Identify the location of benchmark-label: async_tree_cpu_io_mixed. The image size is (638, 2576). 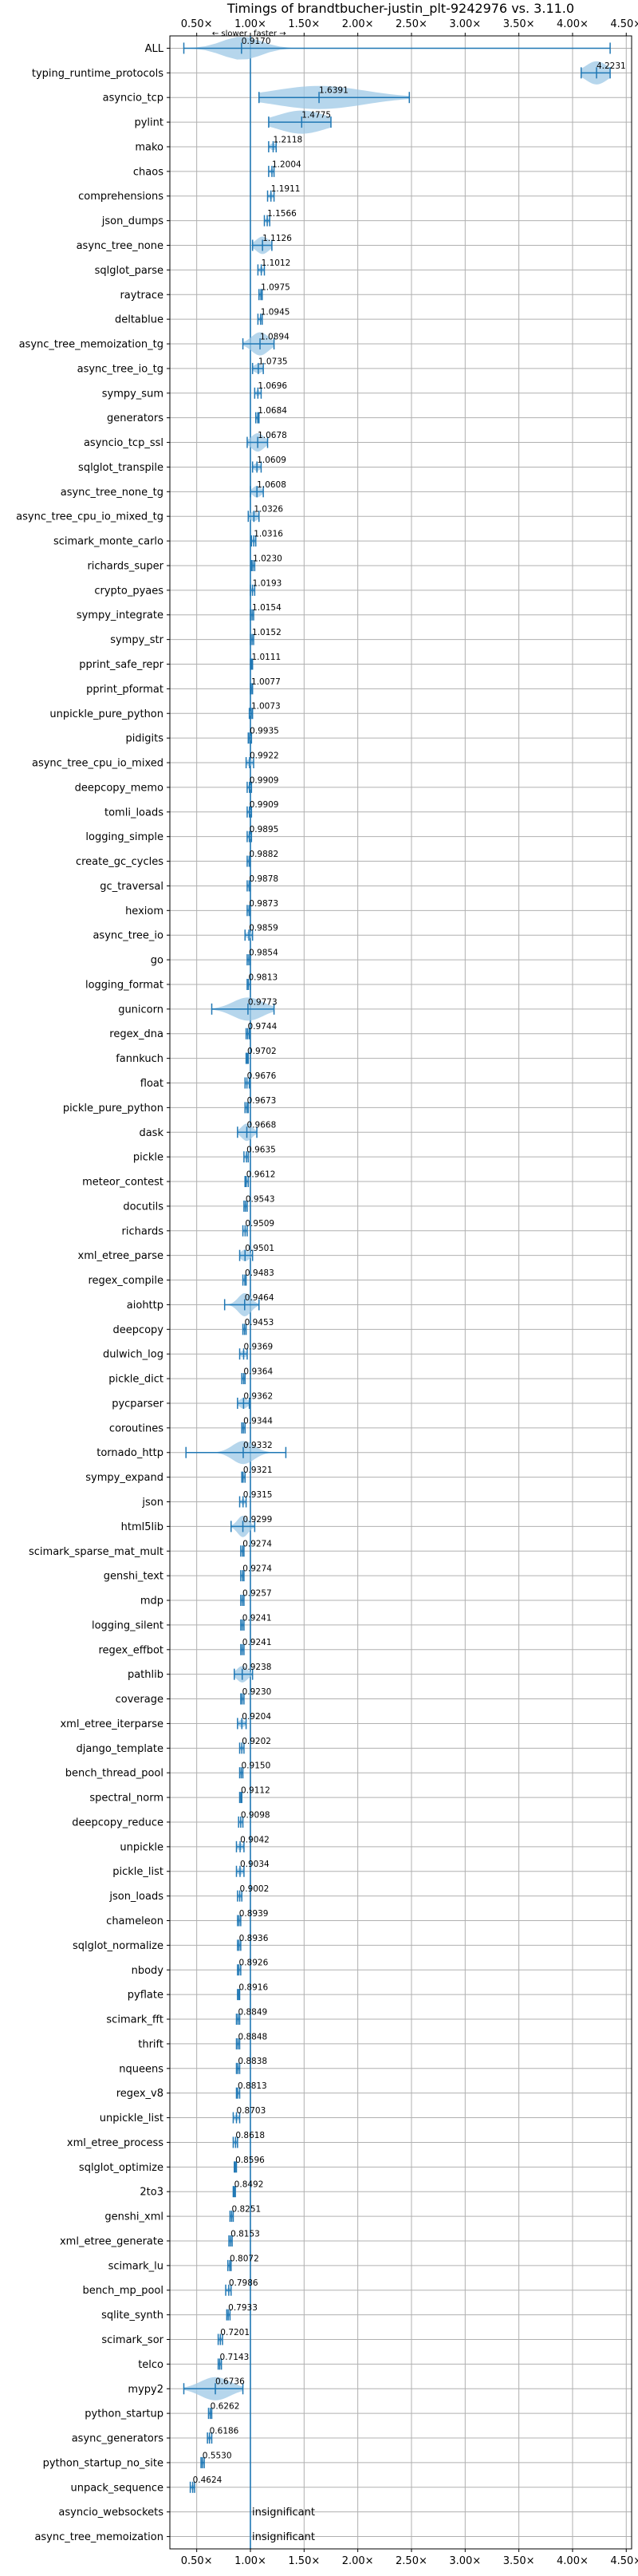
(98, 764).